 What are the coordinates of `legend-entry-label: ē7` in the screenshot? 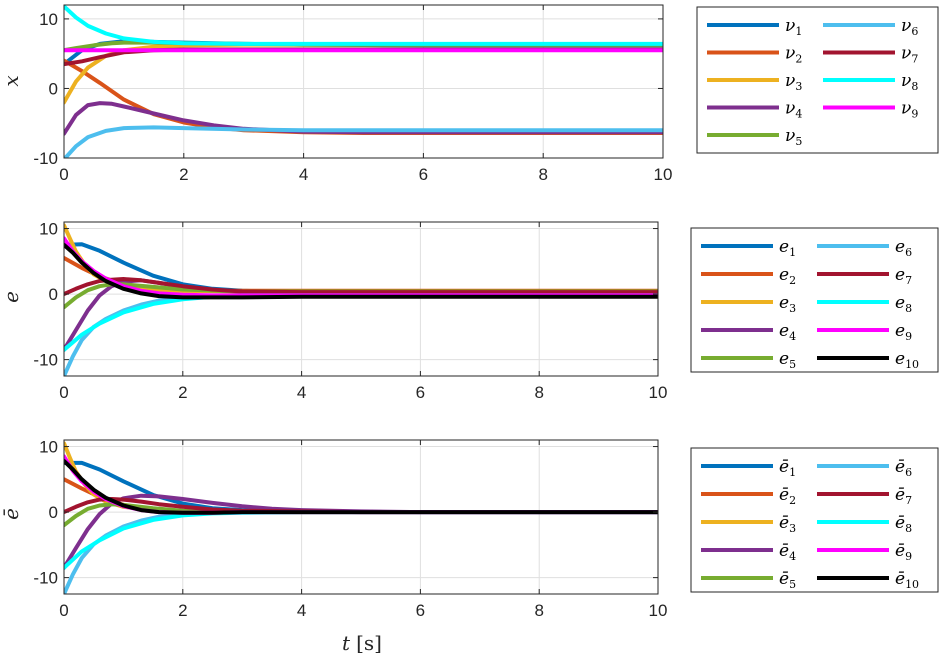 It's located at (903, 496).